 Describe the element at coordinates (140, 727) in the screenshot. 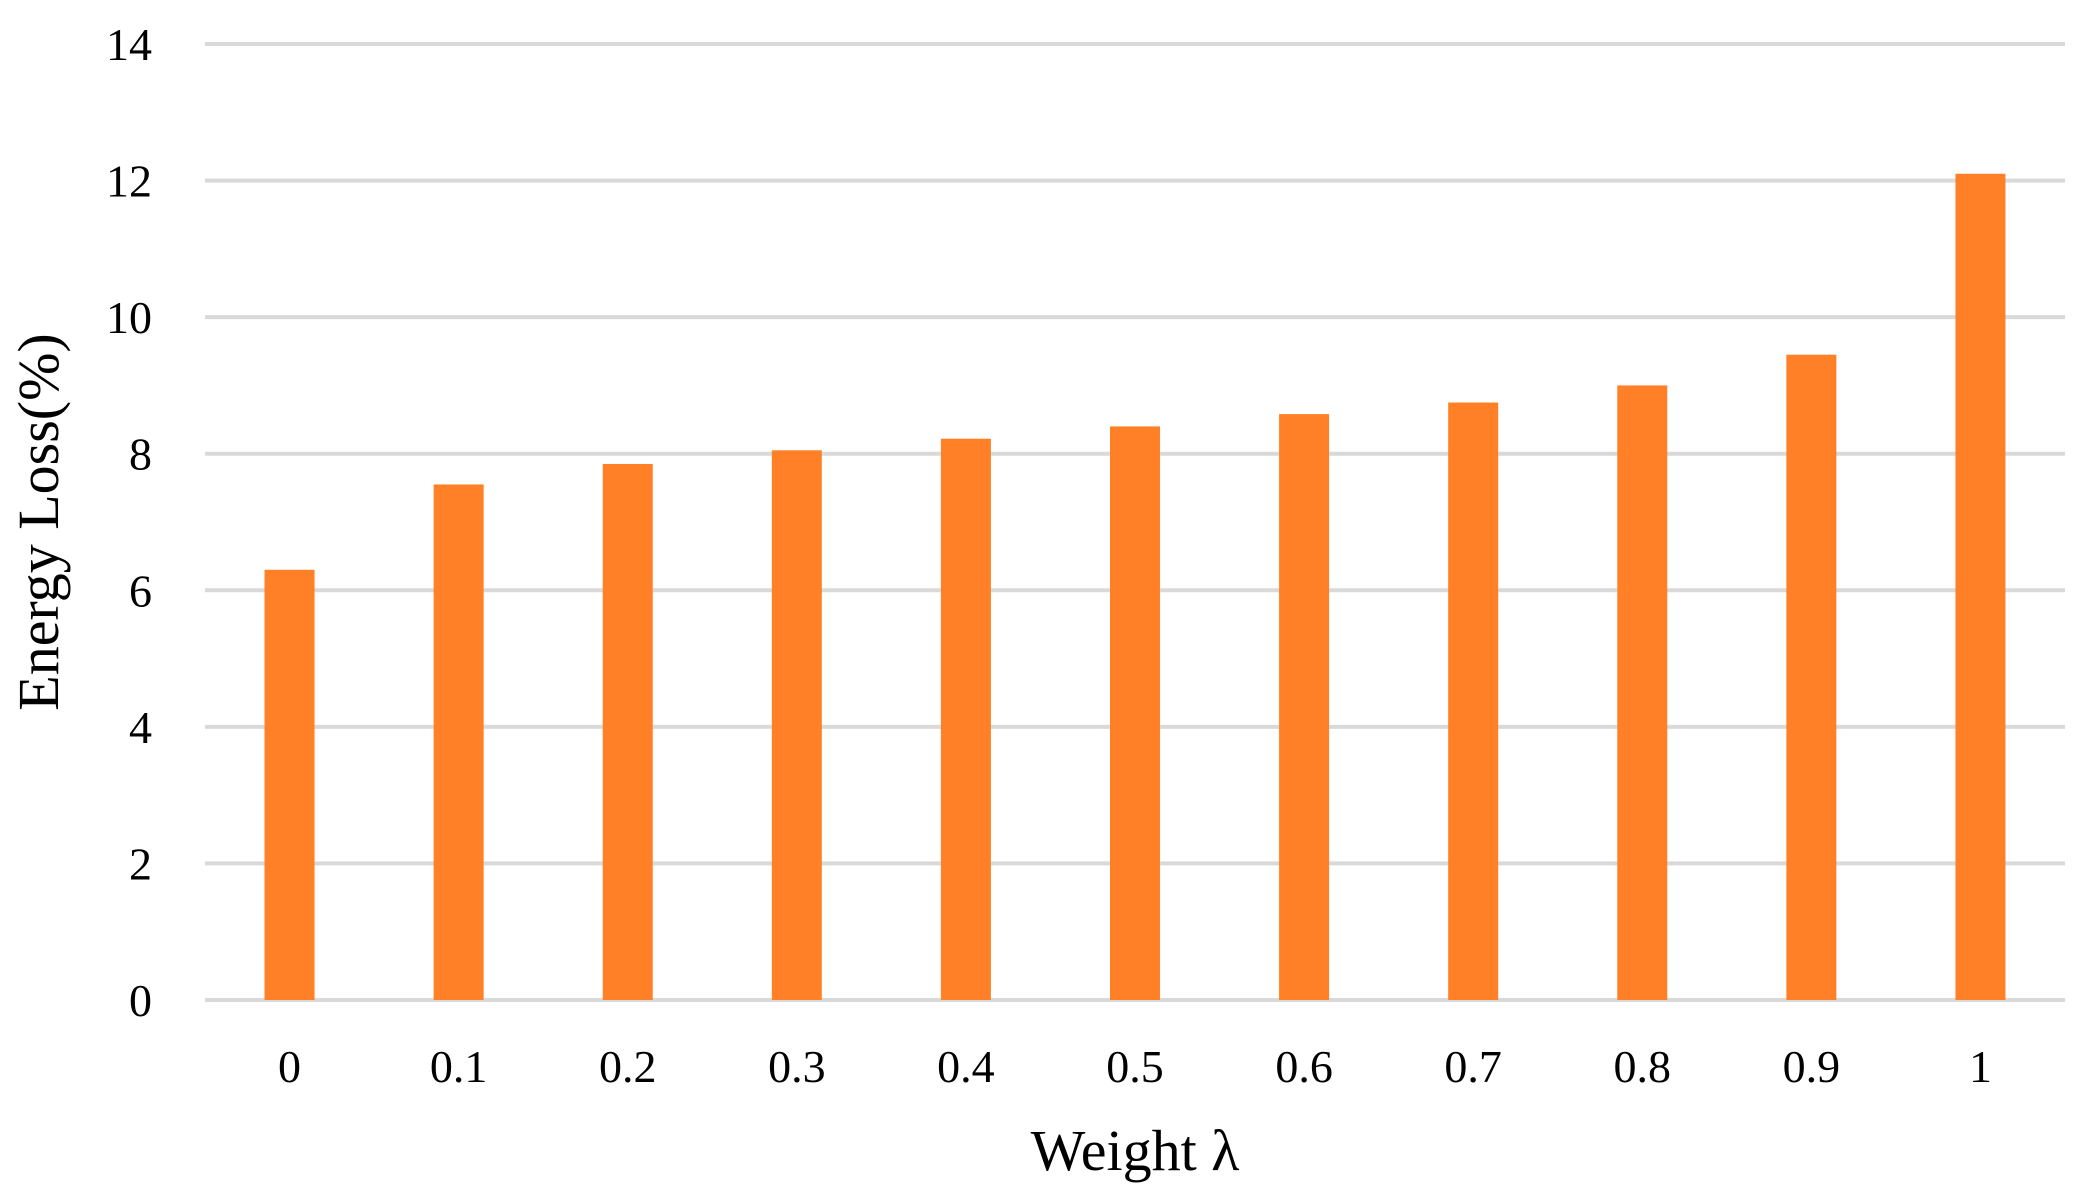

I see `y-tick-label: 4` at that location.